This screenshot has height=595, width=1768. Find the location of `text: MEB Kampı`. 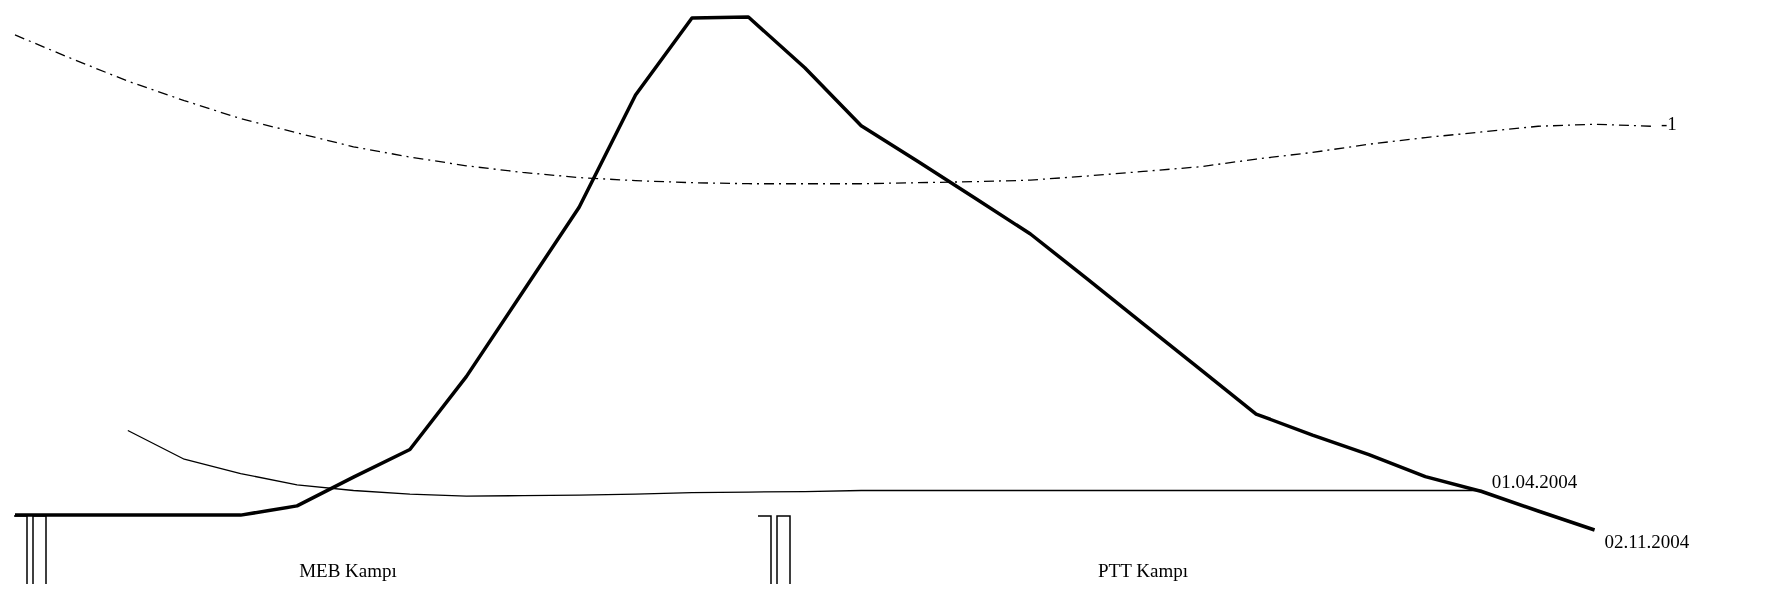

text: MEB Kampı is located at coordinates (348, 571).